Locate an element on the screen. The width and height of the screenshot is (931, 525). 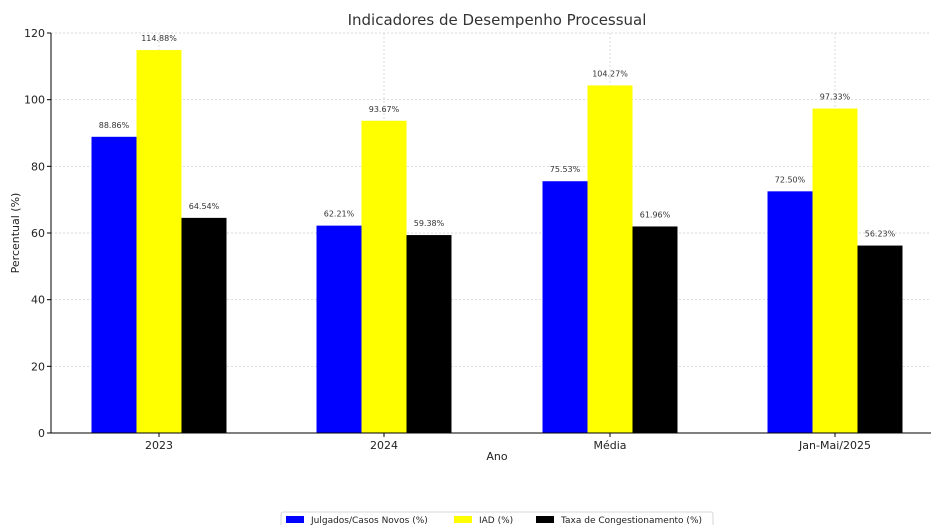
x-tick-label: 2024 is located at coordinates (384, 445).